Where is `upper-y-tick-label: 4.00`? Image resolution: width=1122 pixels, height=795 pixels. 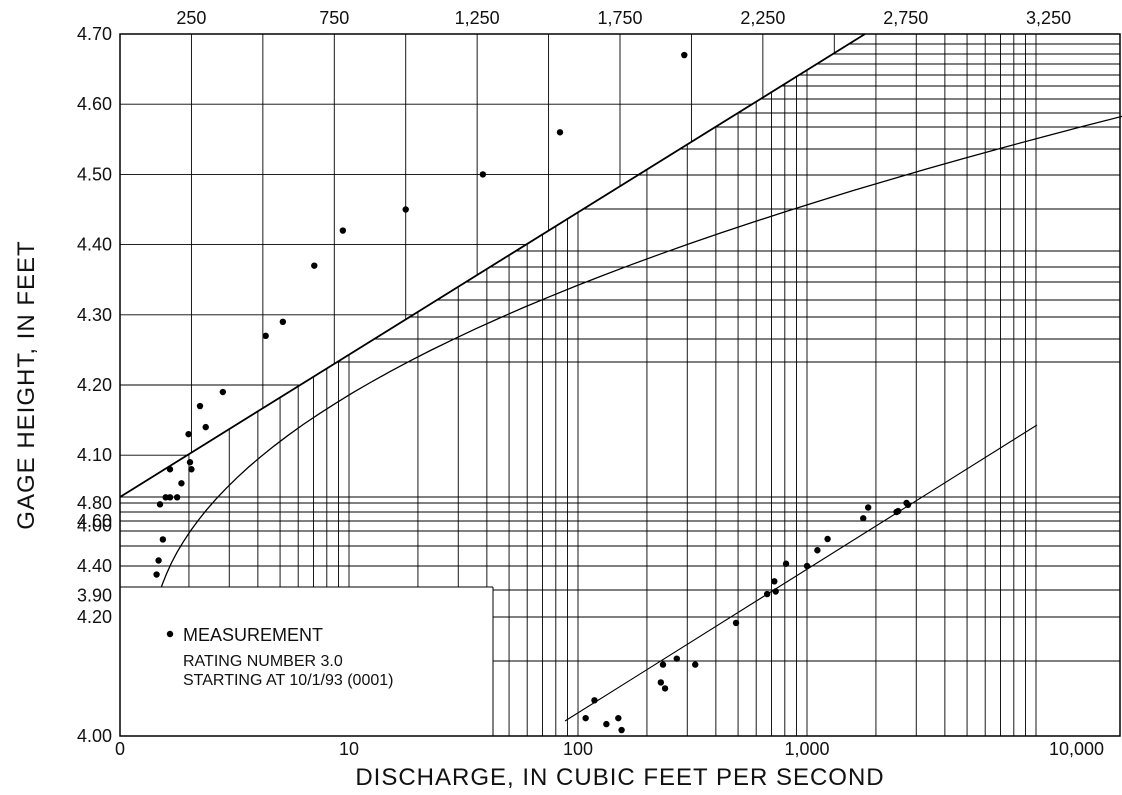 upper-y-tick-label: 4.00 is located at coordinates (94, 525).